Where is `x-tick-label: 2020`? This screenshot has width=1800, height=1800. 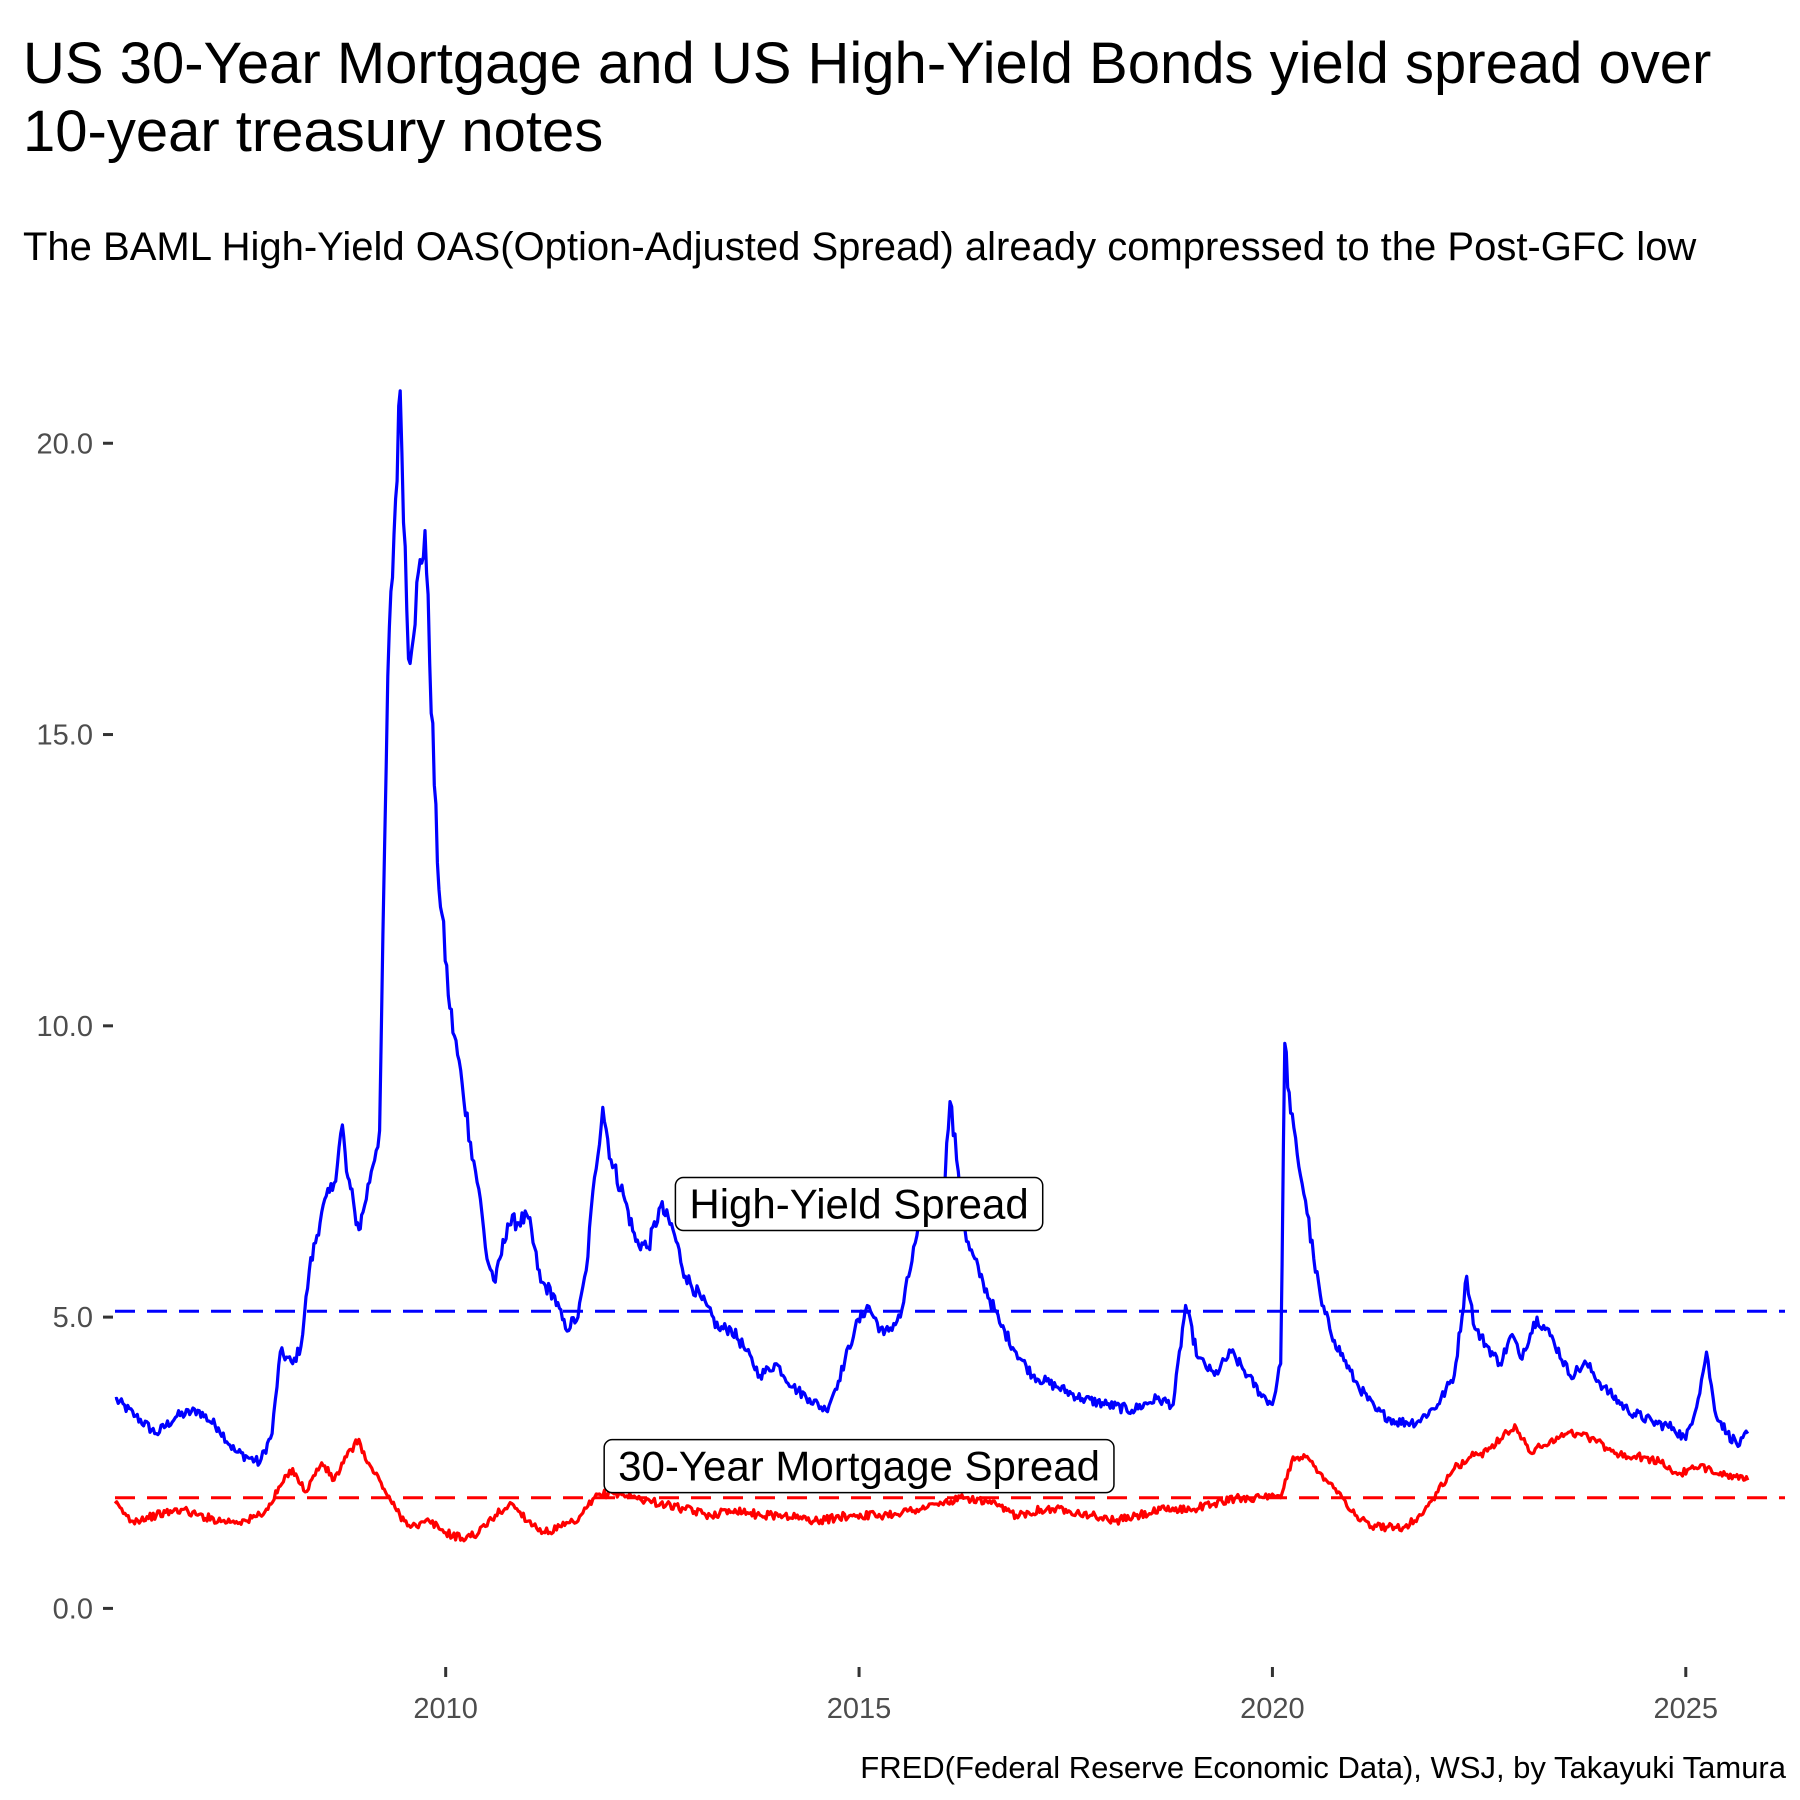 x-tick-label: 2020 is located at coordinates (1272, 1709).